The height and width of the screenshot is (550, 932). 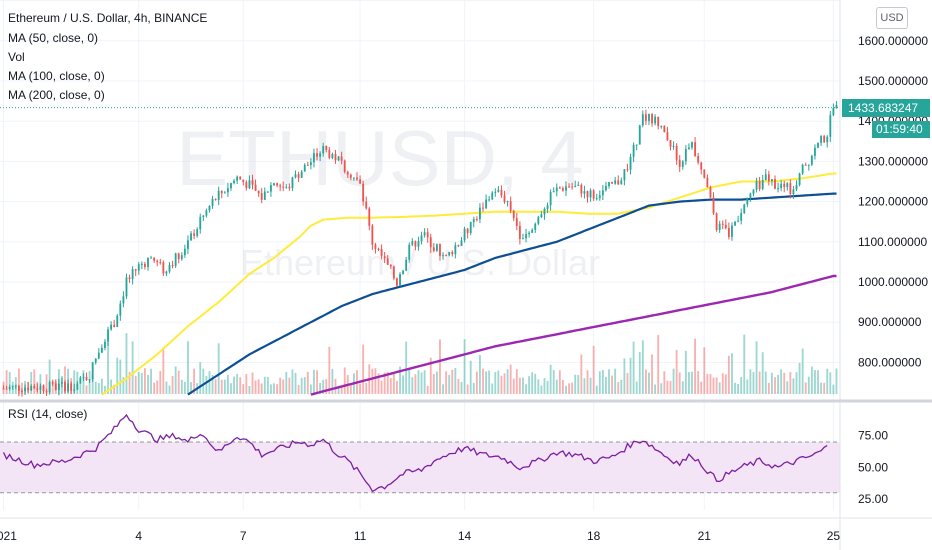 I want to click on currency-button: USD, so click(x=892, y=18).